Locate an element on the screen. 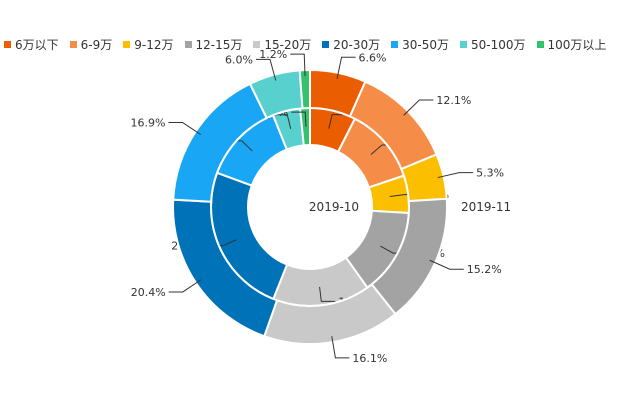 The height and width of the screenshot is (413, 620). pie-slice is located at coordinates (304, 89).